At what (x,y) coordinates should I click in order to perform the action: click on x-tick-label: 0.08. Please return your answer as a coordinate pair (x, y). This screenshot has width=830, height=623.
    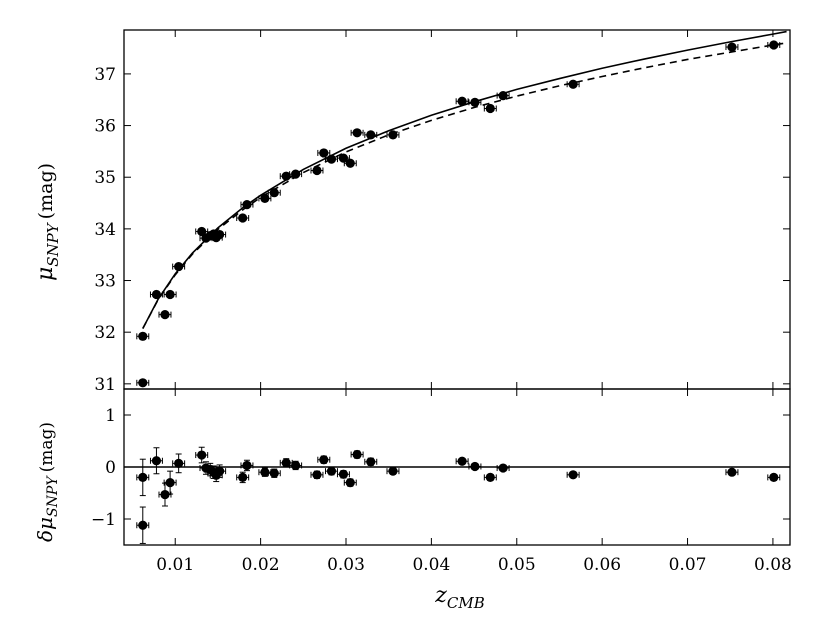
    Looking at the image, I should click on (773, 565).